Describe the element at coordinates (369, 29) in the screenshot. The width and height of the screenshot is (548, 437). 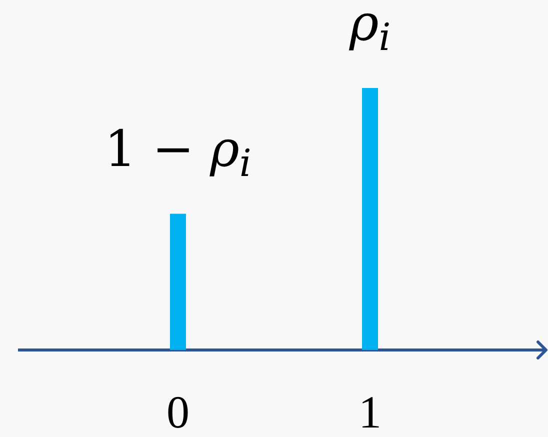
I see `annotation: ρ$_{i}$` at that location.